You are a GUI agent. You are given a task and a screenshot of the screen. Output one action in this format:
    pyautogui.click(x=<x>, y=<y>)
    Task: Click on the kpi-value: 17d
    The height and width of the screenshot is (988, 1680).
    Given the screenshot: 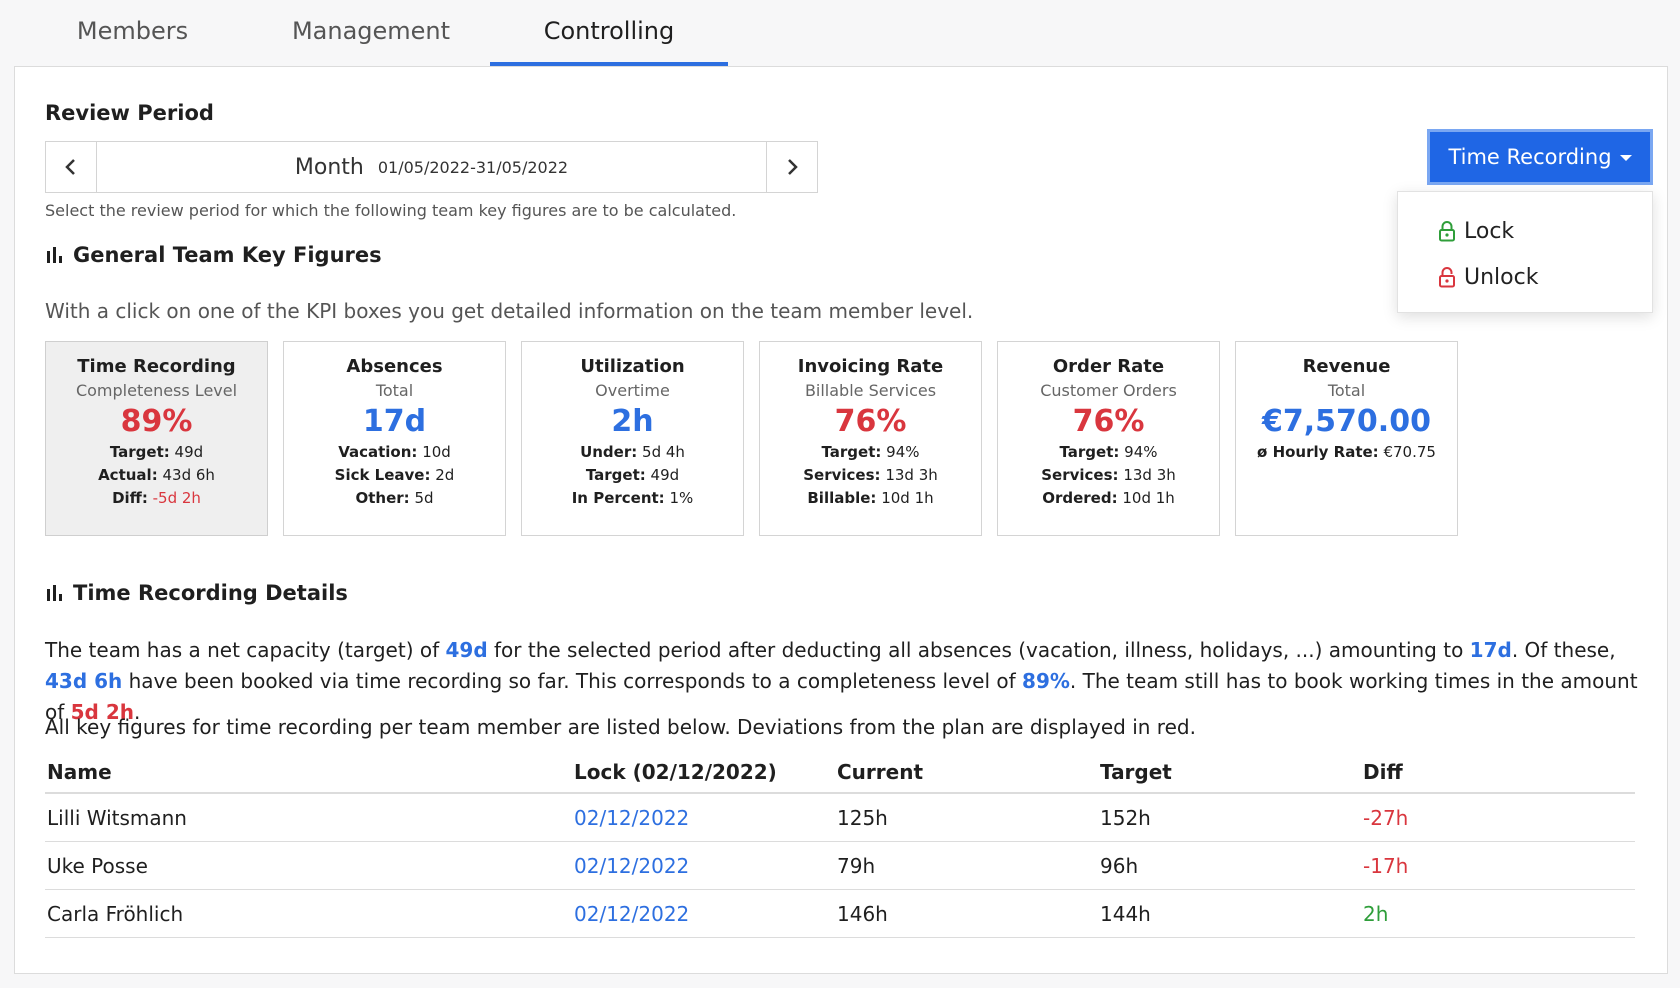 What is the action you would take?
    pyautogui.click(x=394, y=421)
    